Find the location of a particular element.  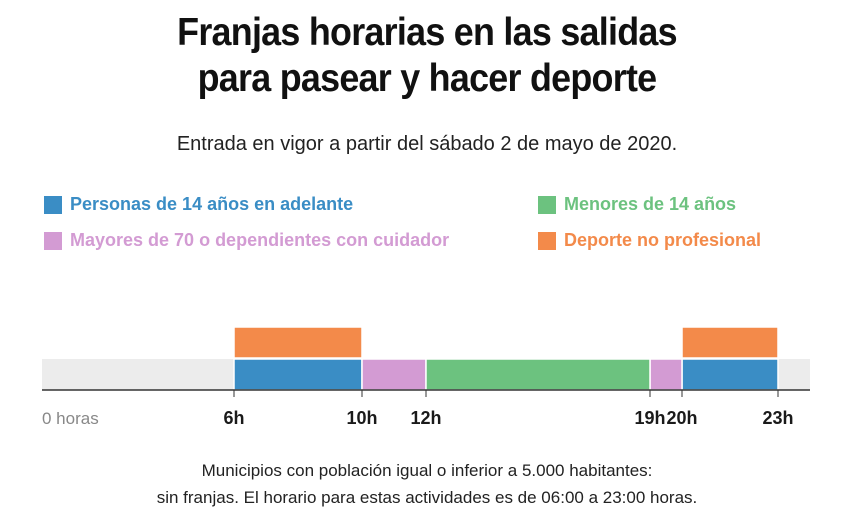

tick-label-0: 0 horas is located at coordinates (70, 418).